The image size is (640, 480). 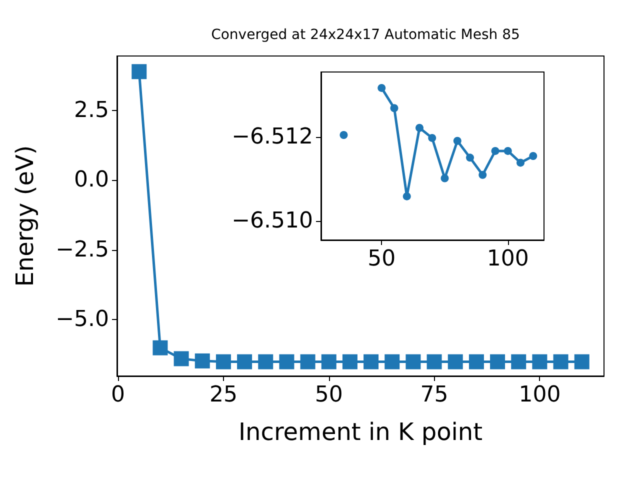 I want to click on y-tick-label: 2.5, so click(x=91, y=110).